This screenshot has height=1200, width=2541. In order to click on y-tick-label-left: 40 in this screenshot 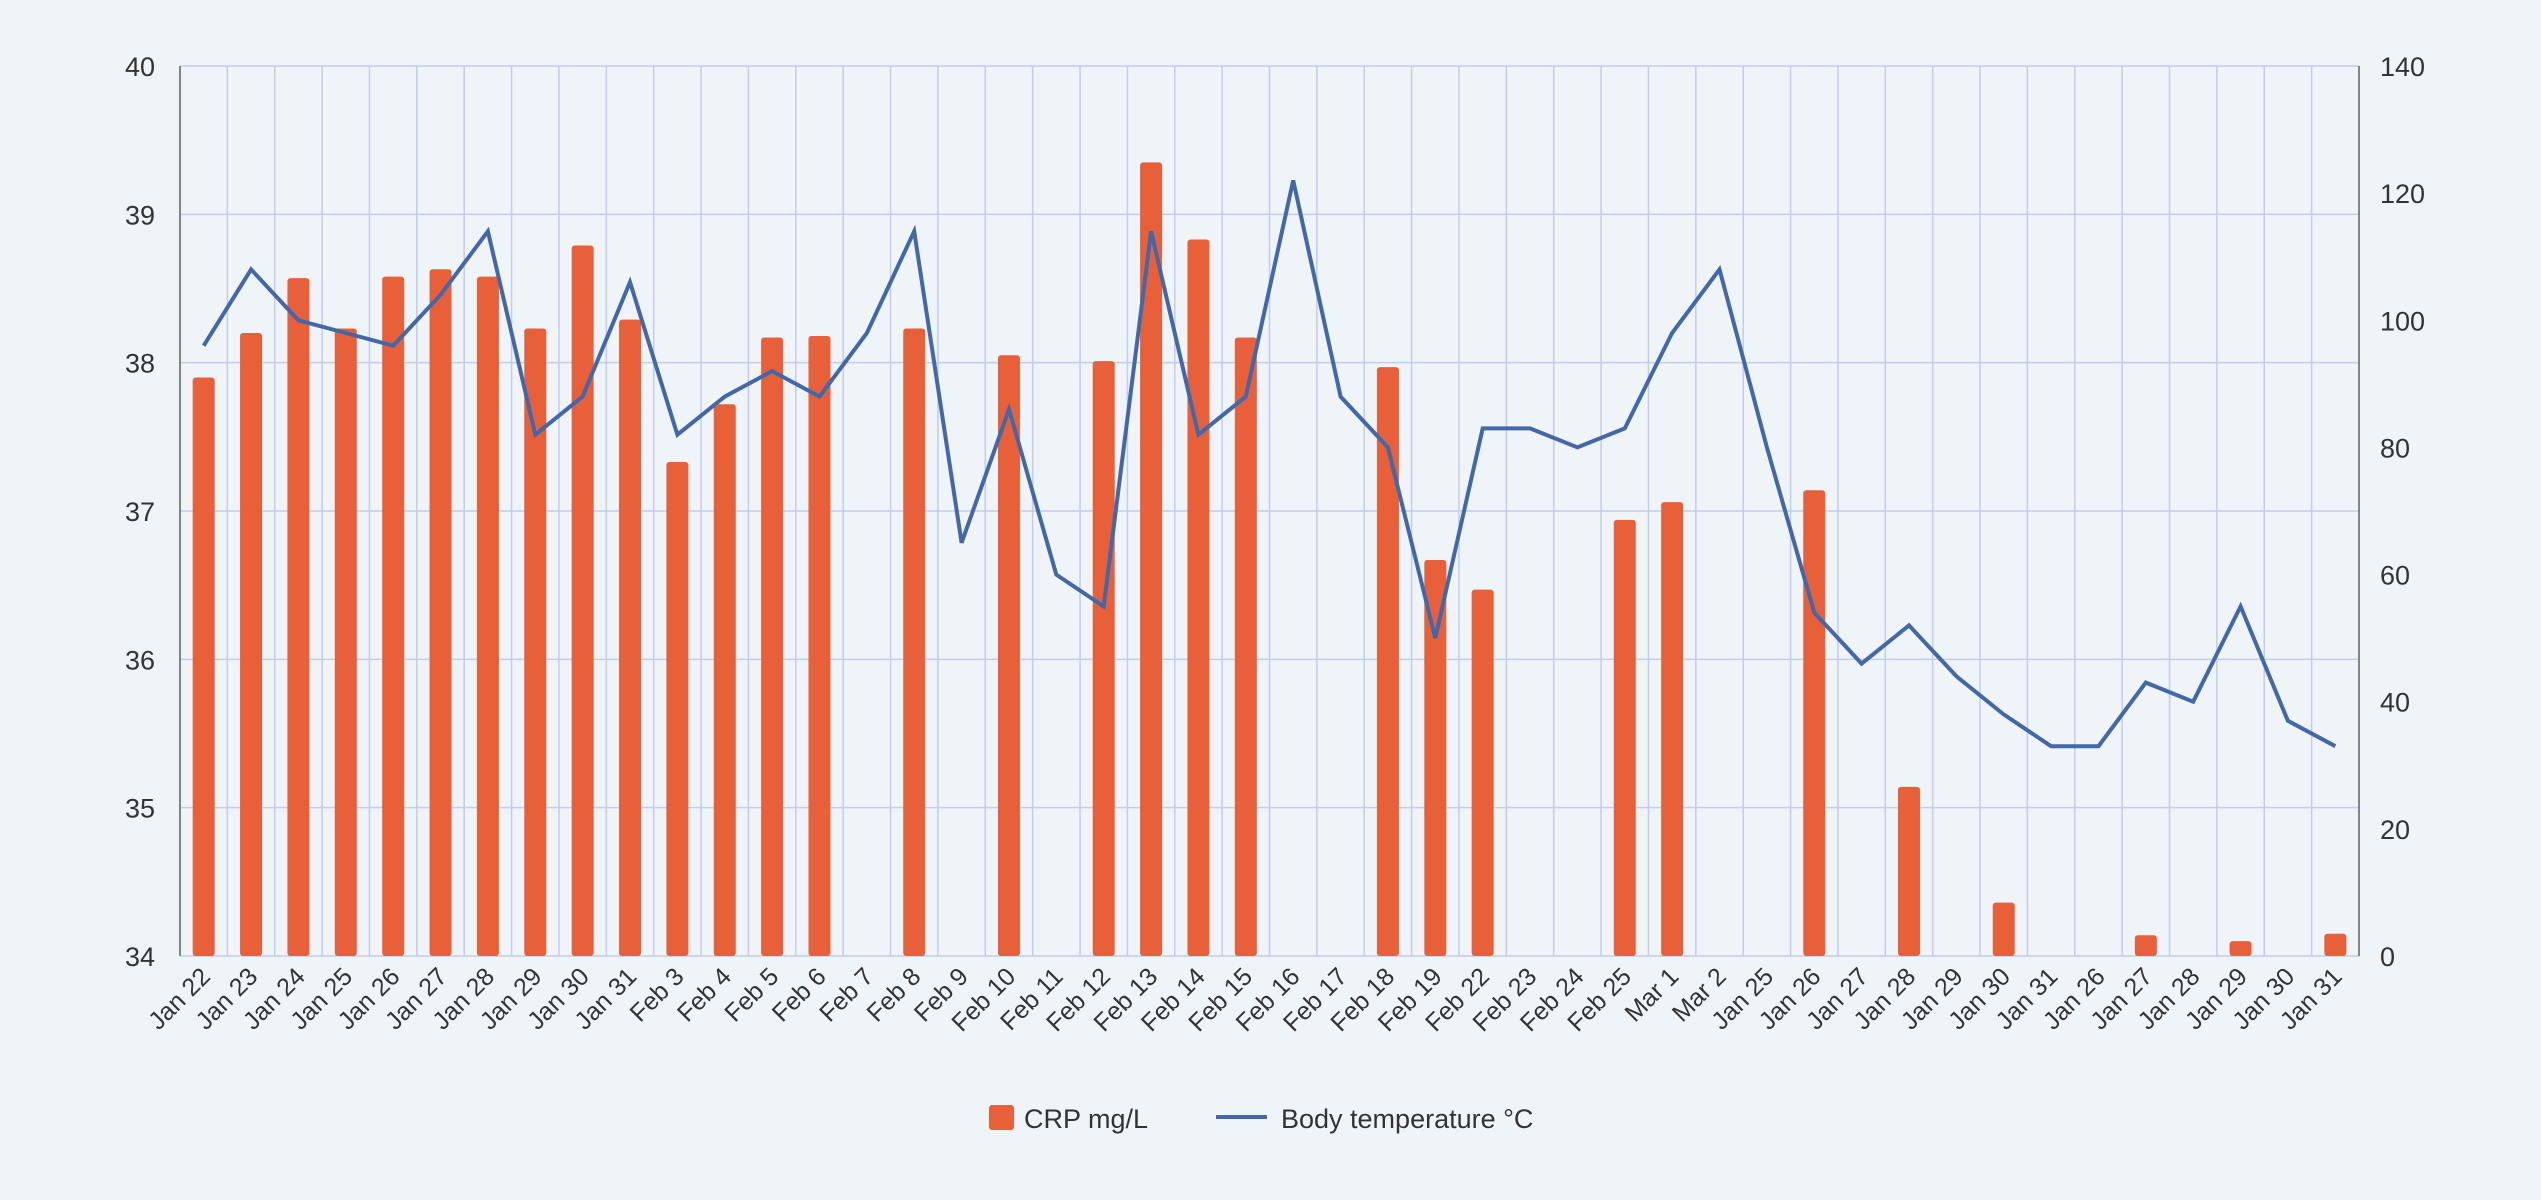, I will do `click(140, 67)`.